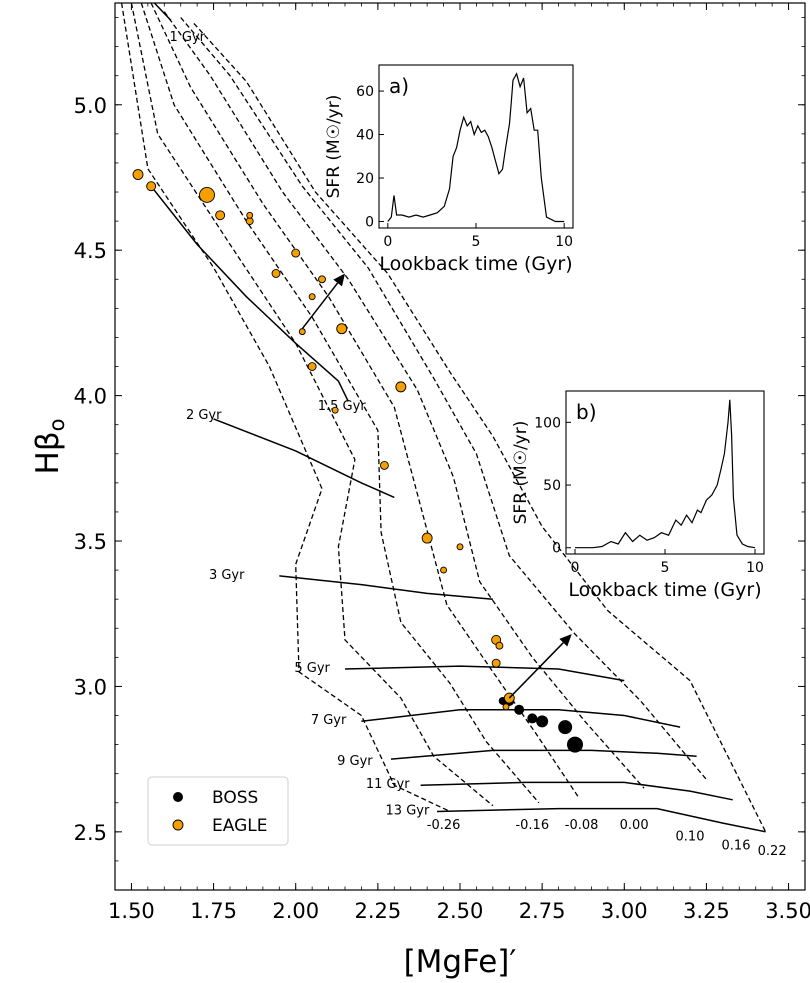  Describe the element at coordinates (377, 911) in the screenshot. I see `x-tick-label: 2.25` at that location.